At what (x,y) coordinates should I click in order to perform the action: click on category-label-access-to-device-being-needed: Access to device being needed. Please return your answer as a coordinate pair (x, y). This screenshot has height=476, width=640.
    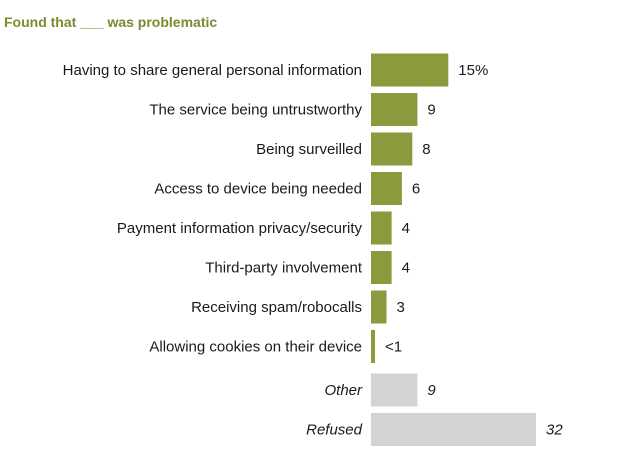
    Looking at the image, I should click on (258, 189).